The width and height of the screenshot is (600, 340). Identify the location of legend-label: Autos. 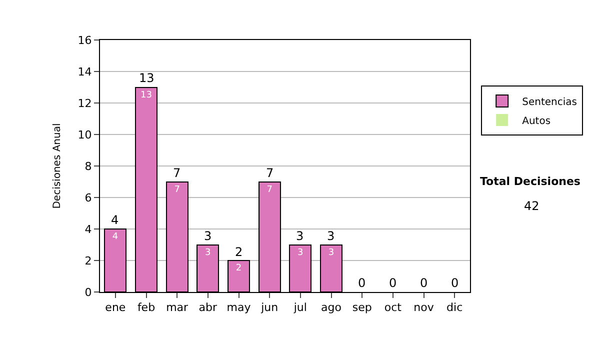
(536, 121).